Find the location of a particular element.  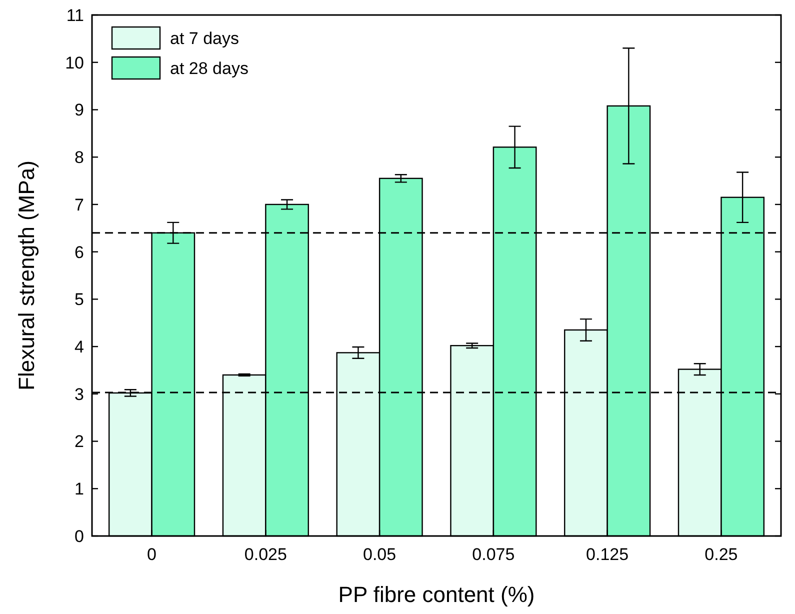

y-tick-label: 3 is located at coordinates (79, 394).